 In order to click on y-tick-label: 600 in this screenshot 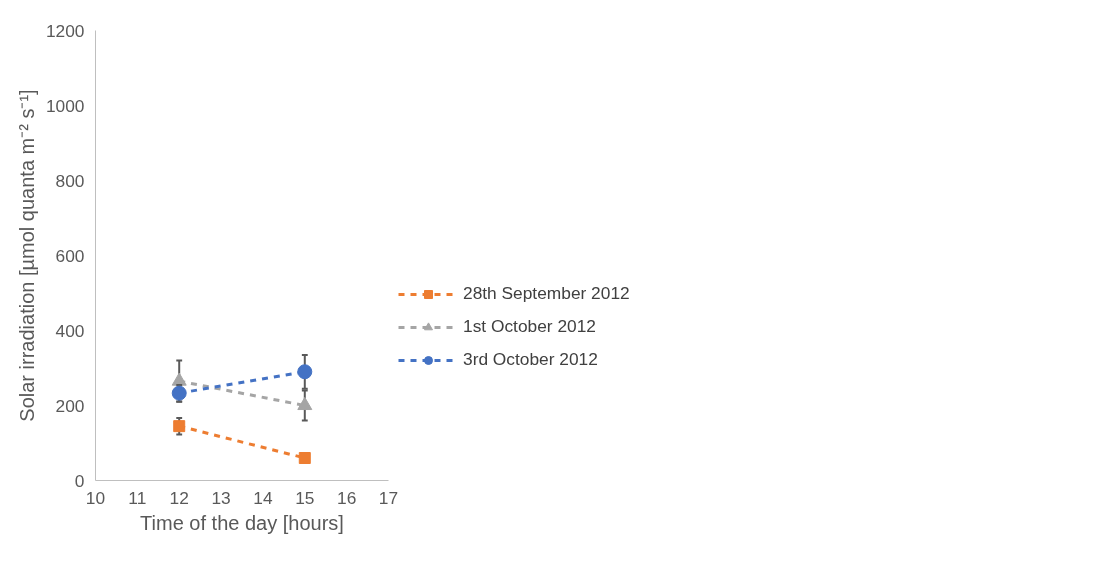, I will do `click(70, 255)`.